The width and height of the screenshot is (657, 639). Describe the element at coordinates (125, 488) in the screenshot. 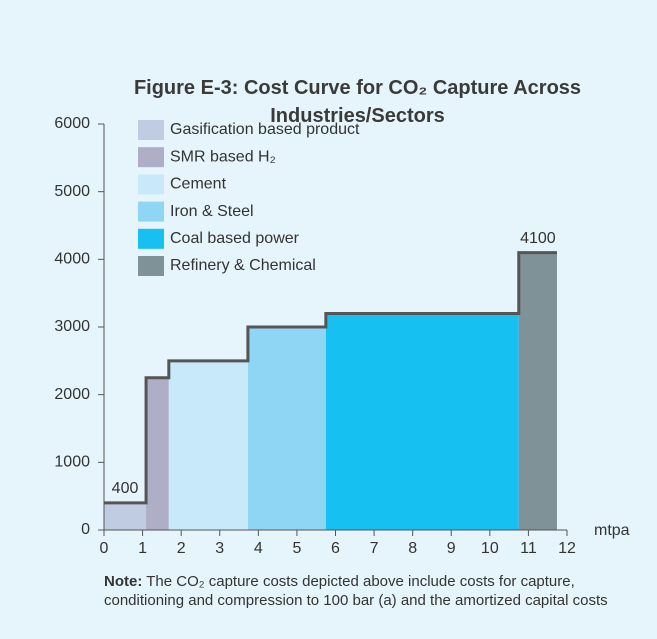

I see `data-label: 400` at that location.